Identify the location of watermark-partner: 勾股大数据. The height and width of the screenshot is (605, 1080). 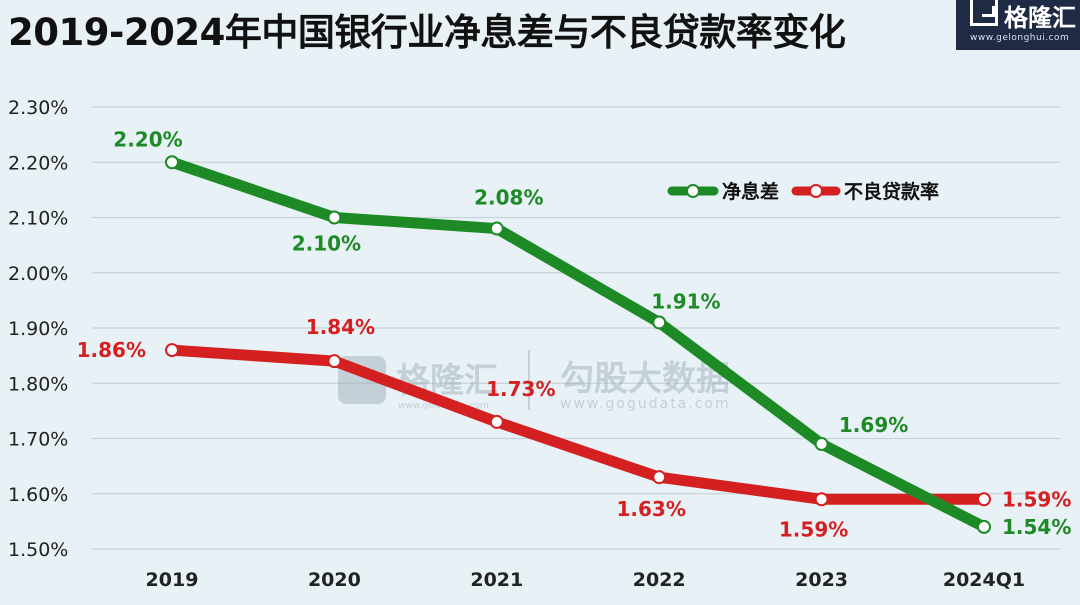
(645, 379).